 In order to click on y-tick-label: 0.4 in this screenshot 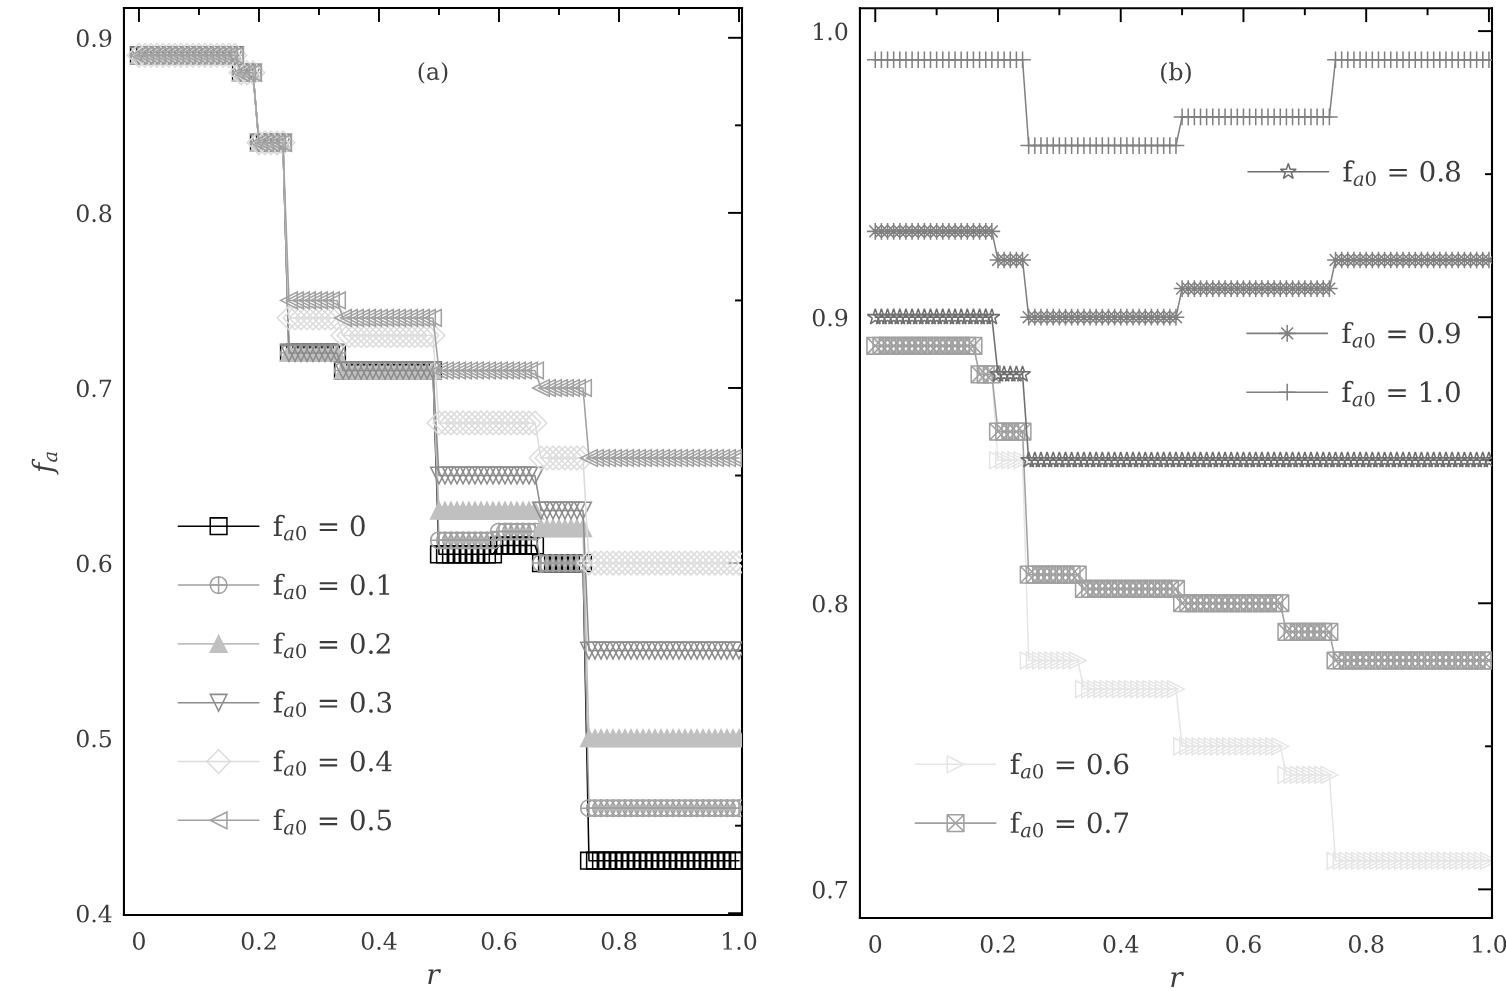, I will do `click(94, 913)`.